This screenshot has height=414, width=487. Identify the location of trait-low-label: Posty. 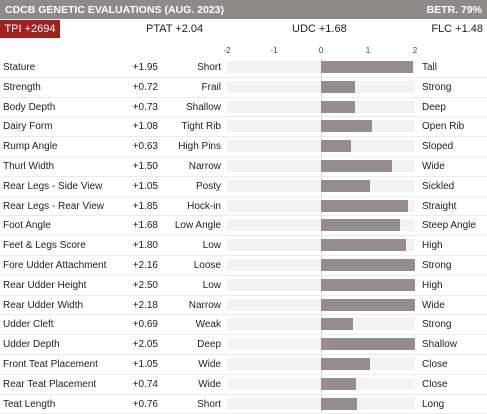
(208, 186).